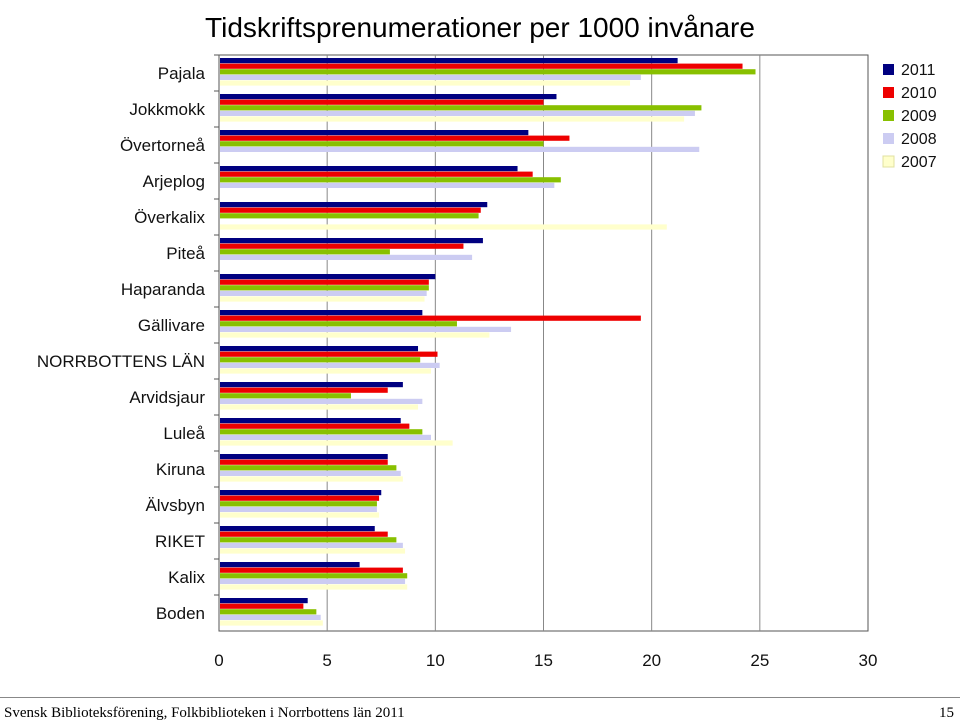 This screenshot has height=726, width=960. What do you see at coordinates (918, 70) in the screenshot?
I see `legend-label-2011: 2011` at bounding box center [918, 70].